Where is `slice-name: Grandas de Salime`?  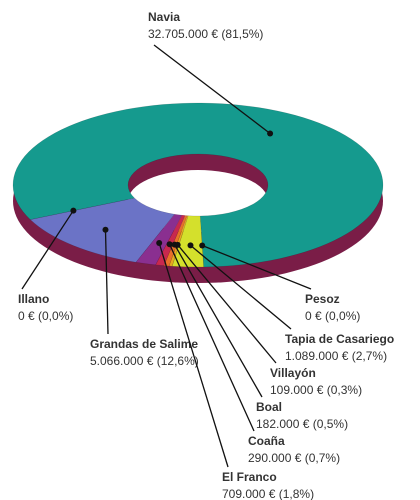
slice-name: Grandas de Salime is located at coordinates (144, 344).